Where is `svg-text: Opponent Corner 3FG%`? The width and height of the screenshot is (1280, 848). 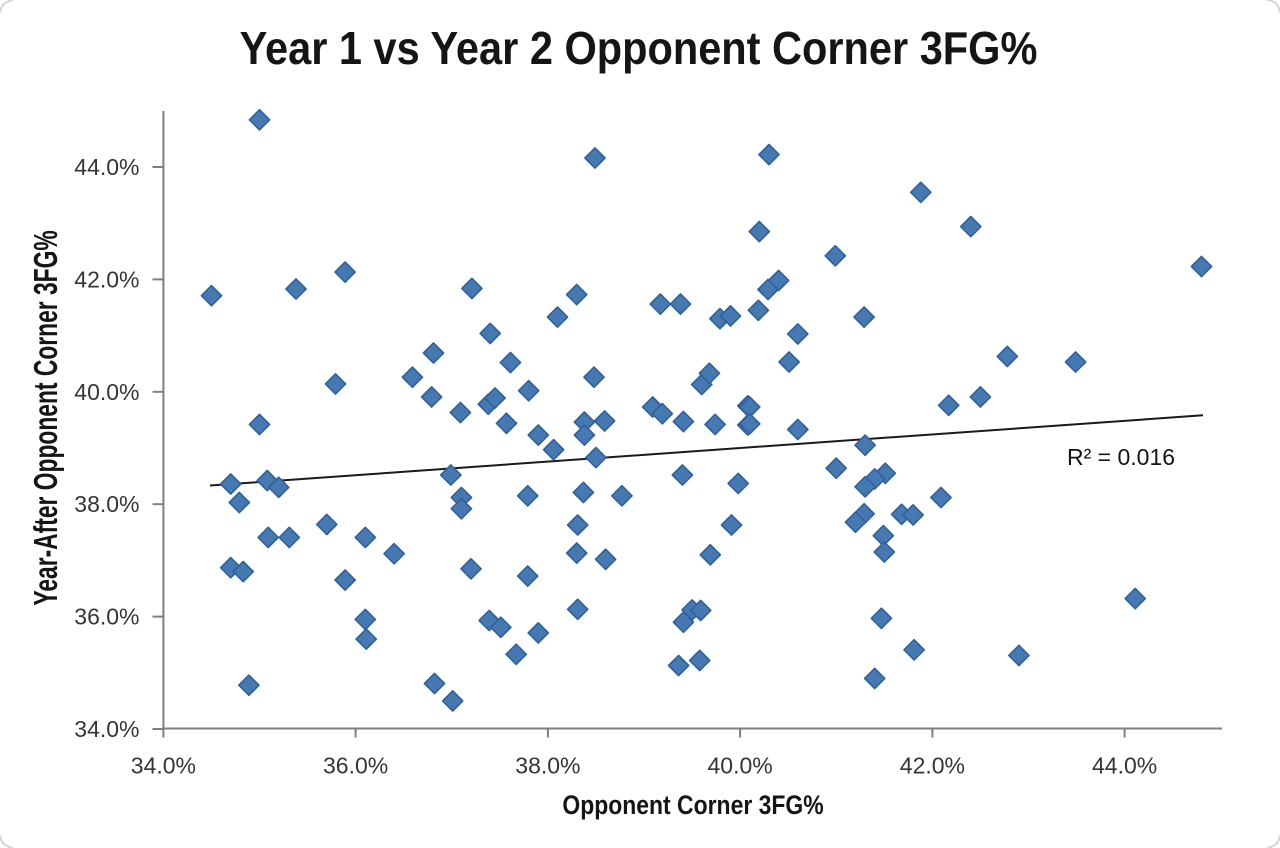 svg-text: Opponent Corner 3FG% is located at coordinates (692, 805).